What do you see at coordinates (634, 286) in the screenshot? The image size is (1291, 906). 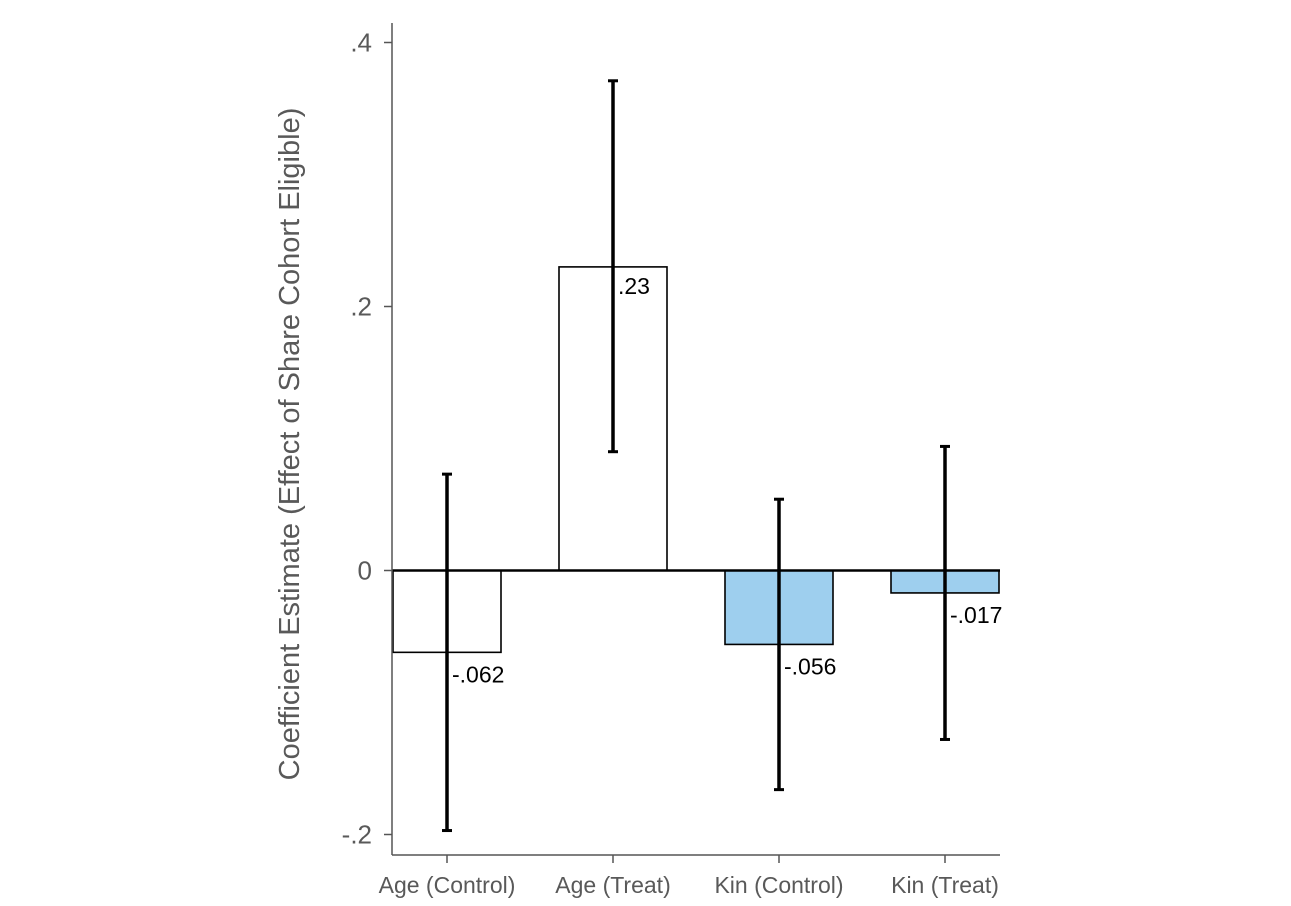 I see `data-label-1: .23` at bounding box center [634, 286].